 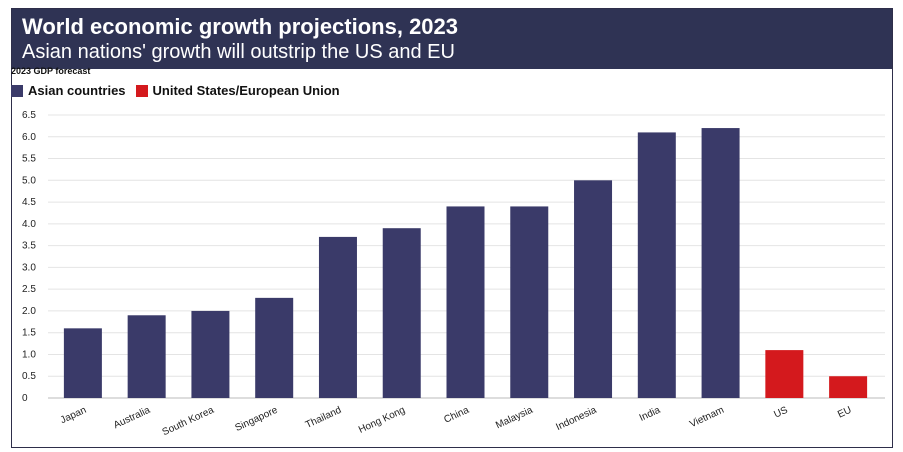 I want to click on bar-eu, so click(x=848, y=387).